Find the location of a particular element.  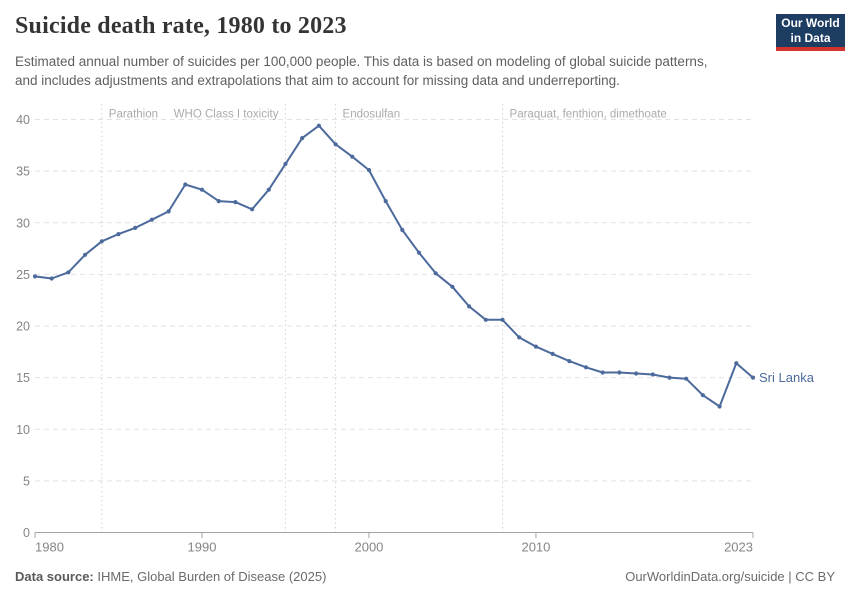

data-point-2018 is located at coordinates (669, 377).